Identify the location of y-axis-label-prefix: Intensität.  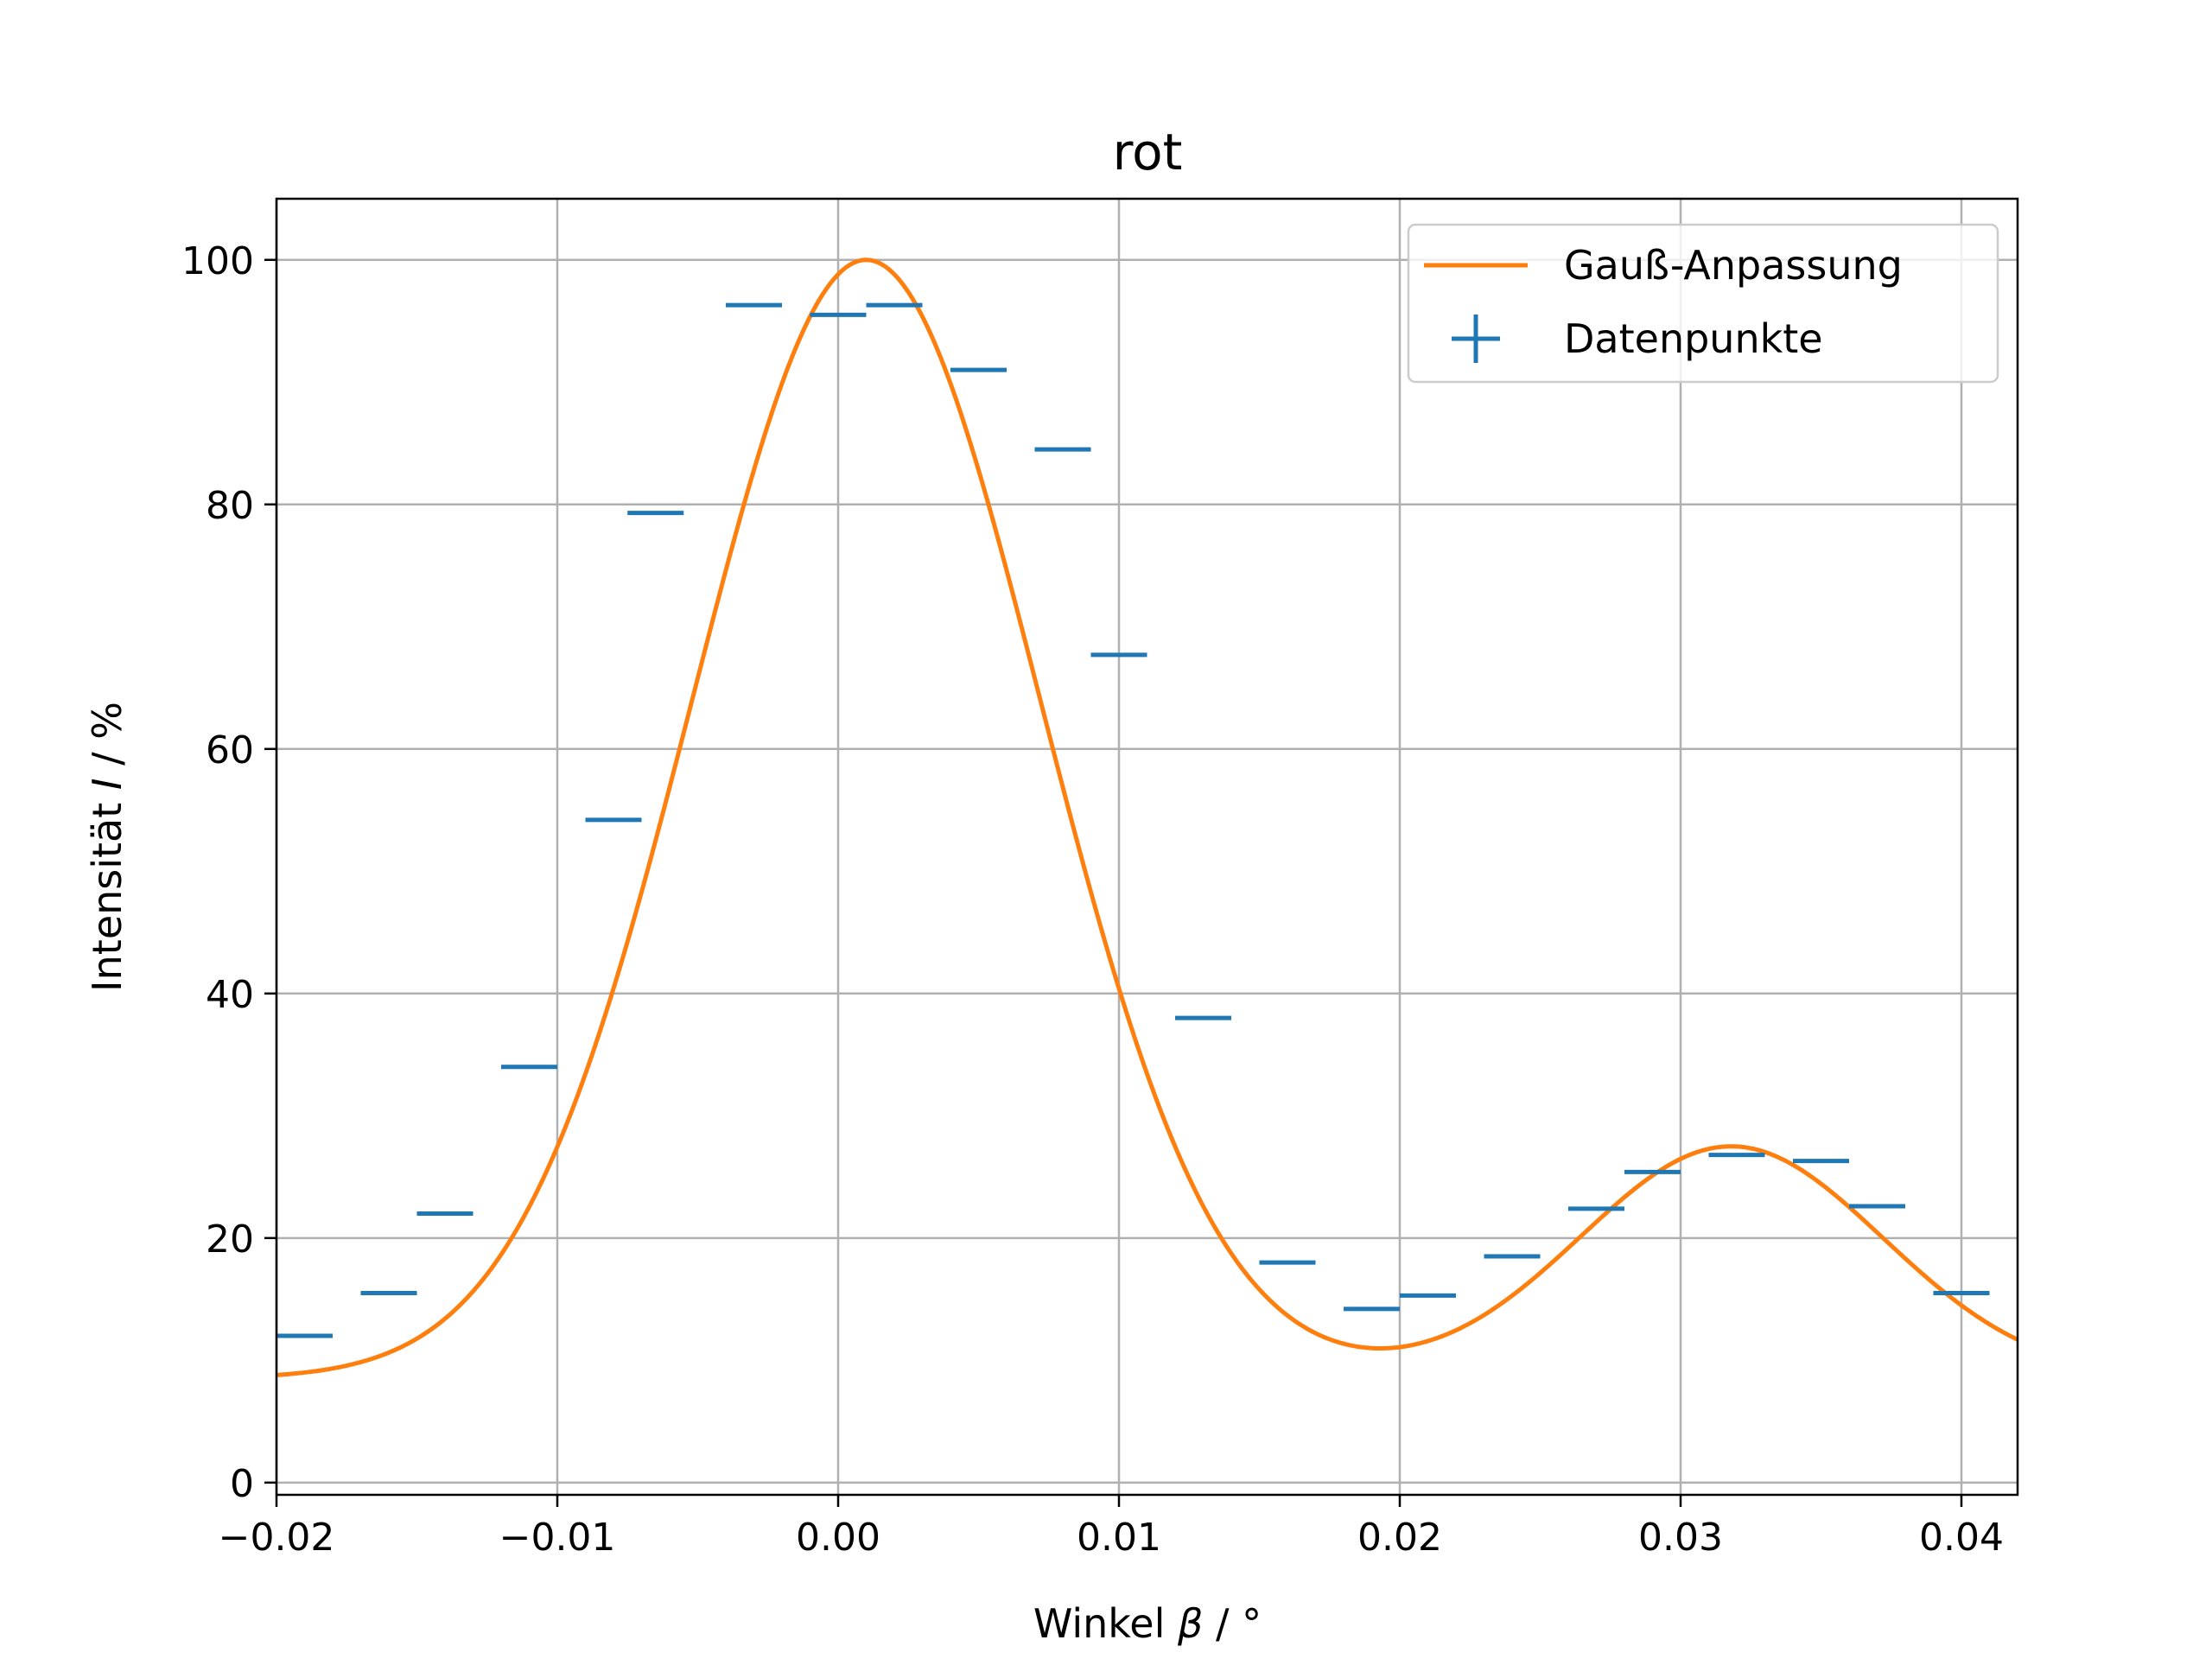
(107, 891).